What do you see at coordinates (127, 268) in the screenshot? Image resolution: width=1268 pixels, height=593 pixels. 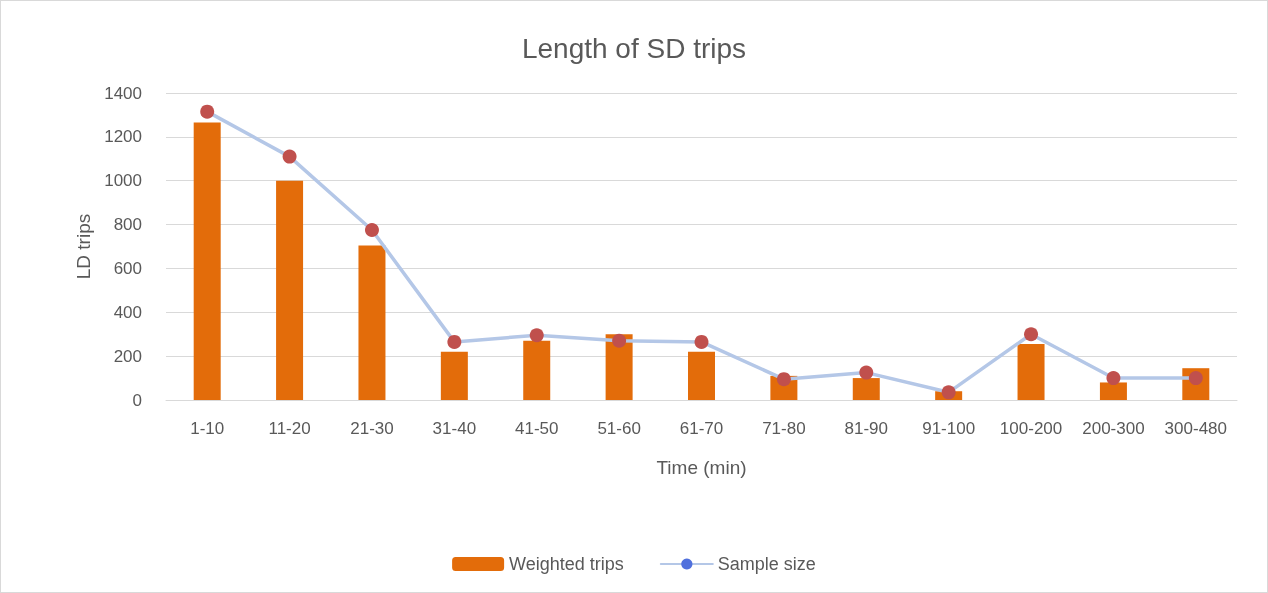 I see `y-tick-label: 600` at bounding box center [127, 268].